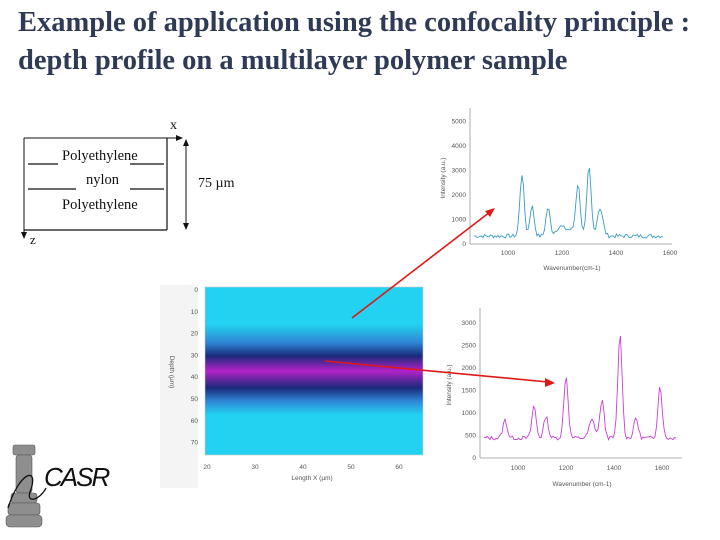  What do you see at coordinates (195, 312) in the screenshot?
I see `depth-map-ytick: 10` at bounding box center [195, 312].